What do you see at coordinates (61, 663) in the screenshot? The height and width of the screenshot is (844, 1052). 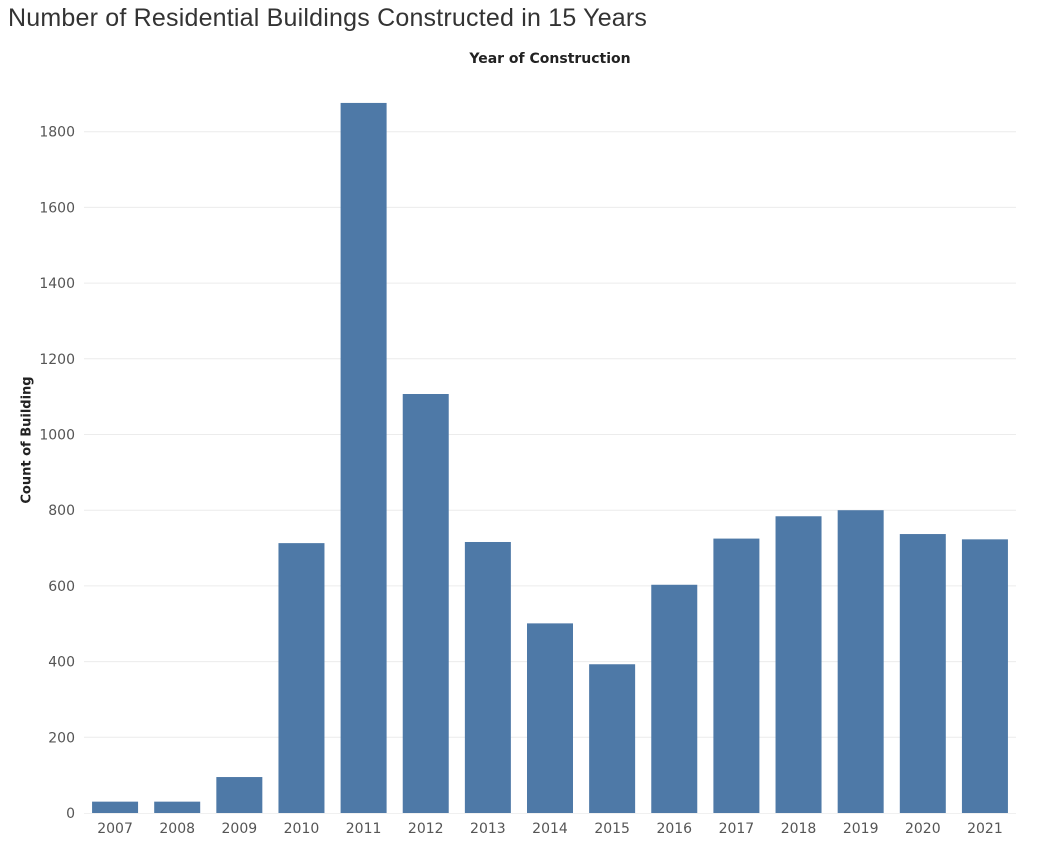 I see `y-tick-label: 400` at bounding box center [61, 663].